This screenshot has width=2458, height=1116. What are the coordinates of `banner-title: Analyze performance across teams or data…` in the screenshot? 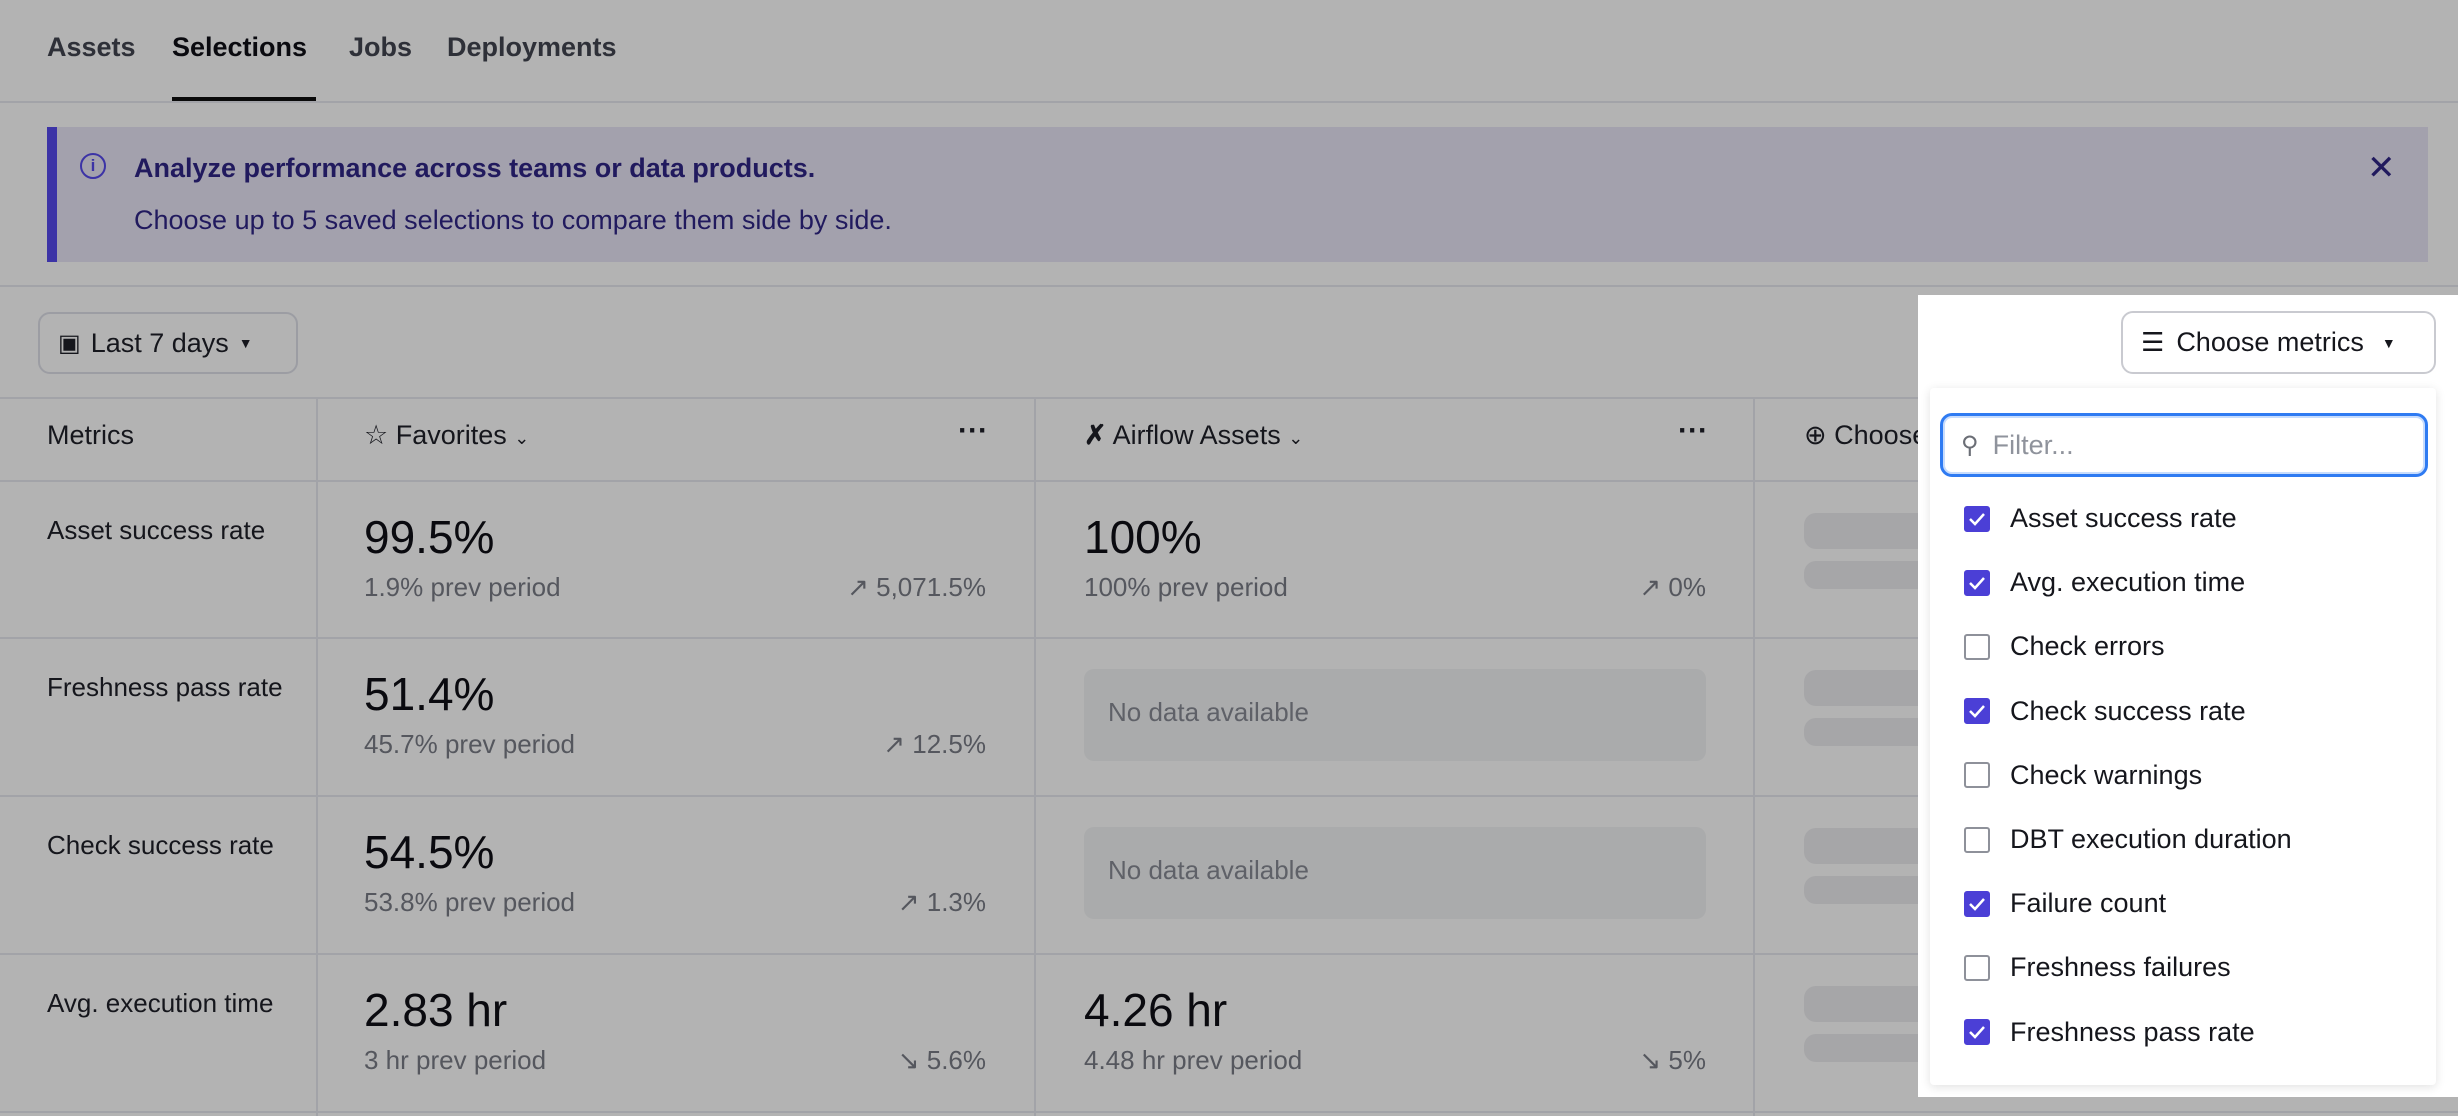 It's located at (475, 168).